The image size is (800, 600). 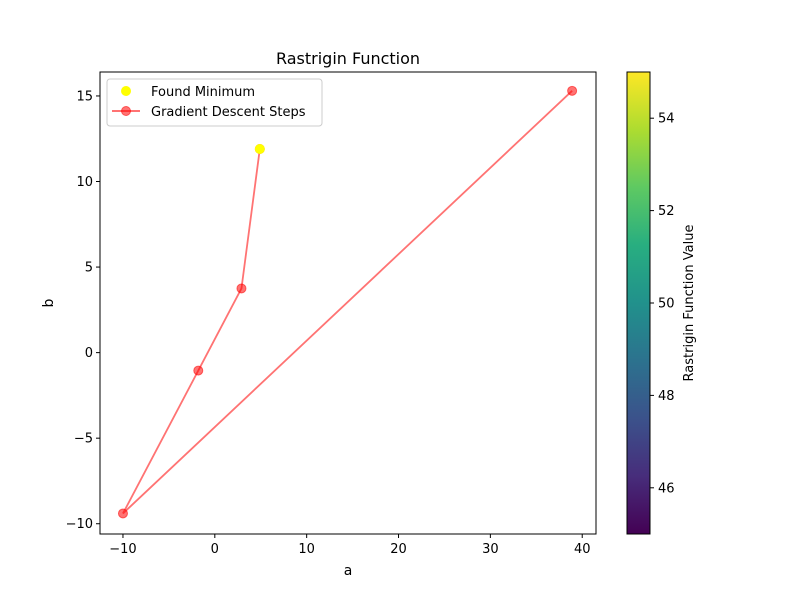 I want to click on colorbar-ticks: 46 48 50 52 54, so click(x=662, y=304).